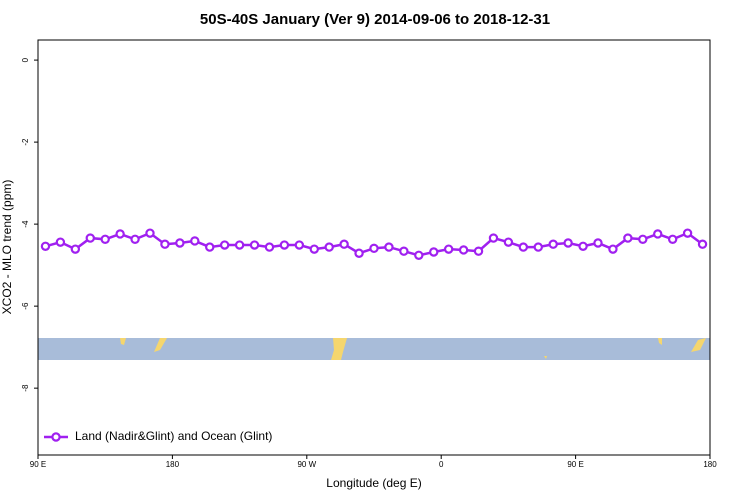 The width and height of the screenshot is (750, 500). Describe the element at coordinates (373, 483) in the screenshot. I see `x-axis-label: Longitude (deg E)` at that location.